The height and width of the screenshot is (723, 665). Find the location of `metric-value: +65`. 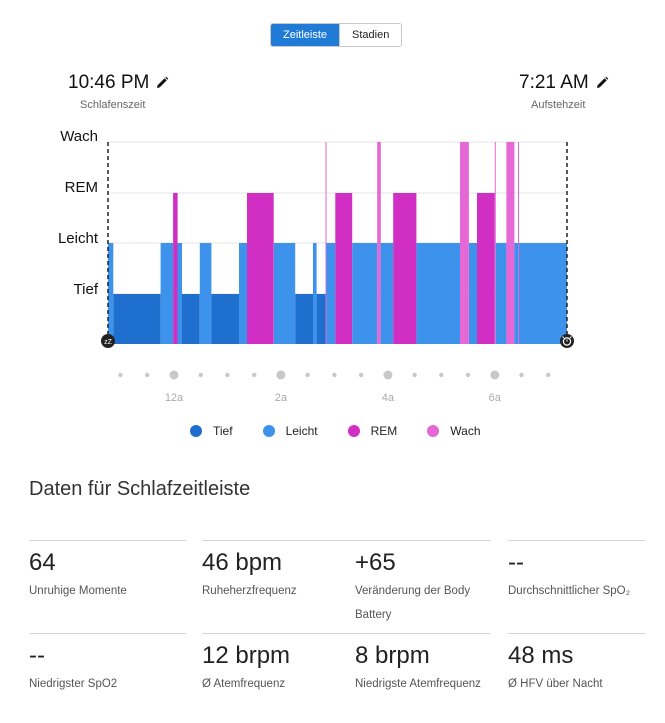

metric-value: +65 is located at coordinates (375, 562).